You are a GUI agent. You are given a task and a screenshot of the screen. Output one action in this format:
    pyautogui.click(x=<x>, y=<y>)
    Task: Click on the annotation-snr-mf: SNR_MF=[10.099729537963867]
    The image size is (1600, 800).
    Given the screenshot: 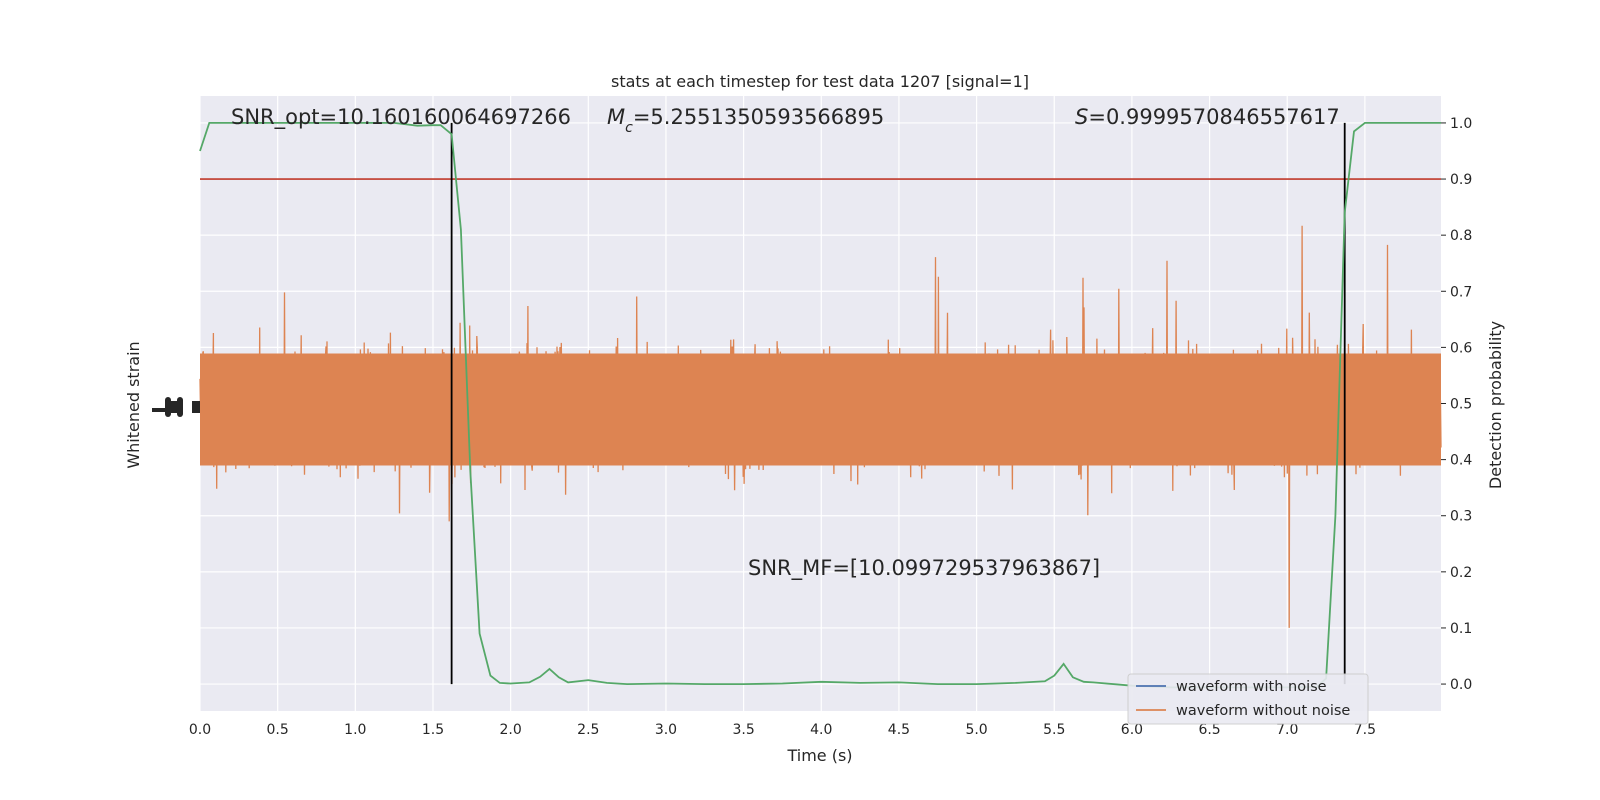 What is the action you would take?
    pyautogui.click(x=924, y=568)
    